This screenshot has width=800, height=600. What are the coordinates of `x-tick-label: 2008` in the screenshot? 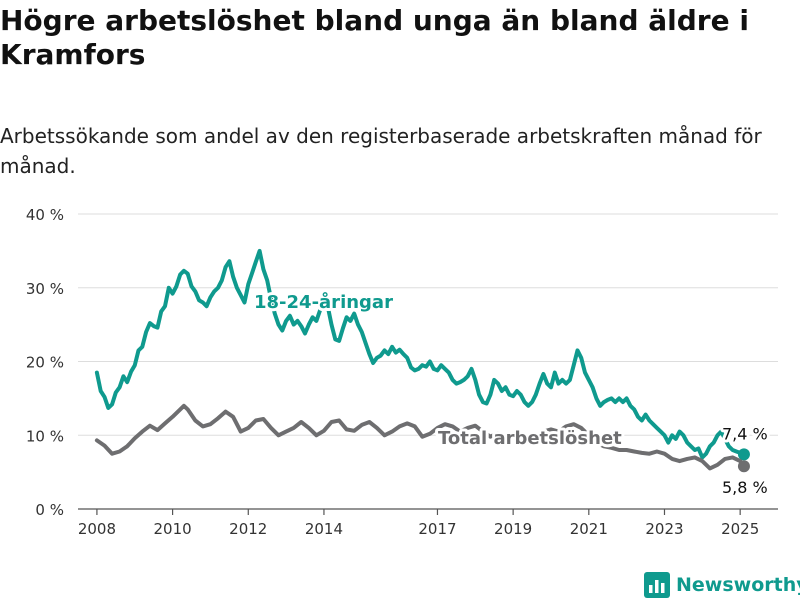 It's located at (97, 529).